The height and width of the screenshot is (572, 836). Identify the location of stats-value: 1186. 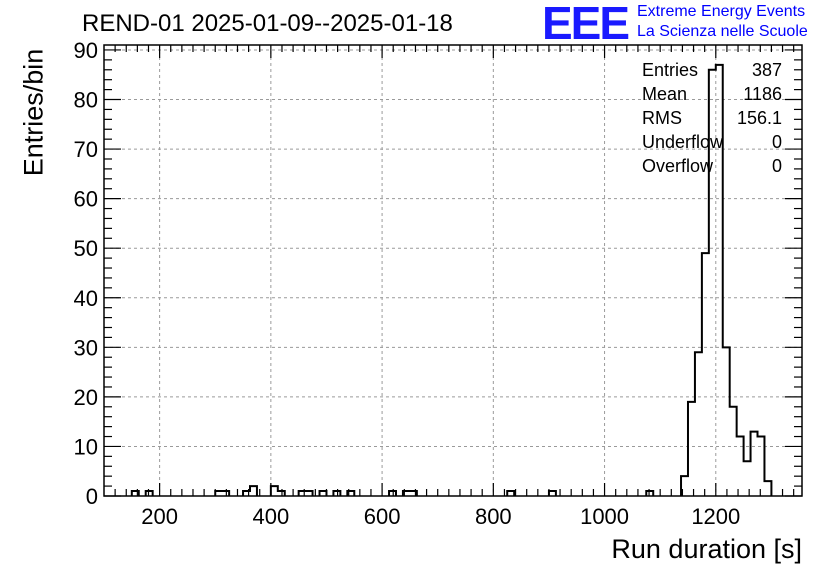
(762, 94).